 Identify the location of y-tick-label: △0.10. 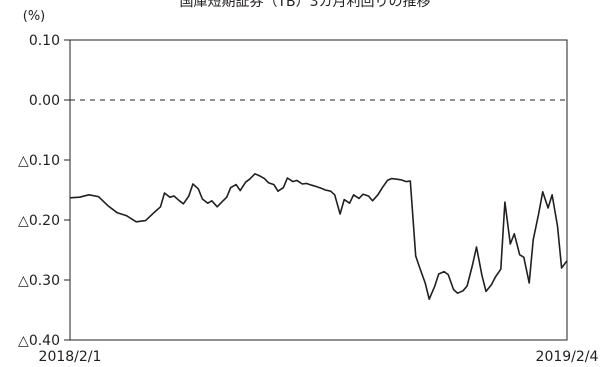
(39, 161).